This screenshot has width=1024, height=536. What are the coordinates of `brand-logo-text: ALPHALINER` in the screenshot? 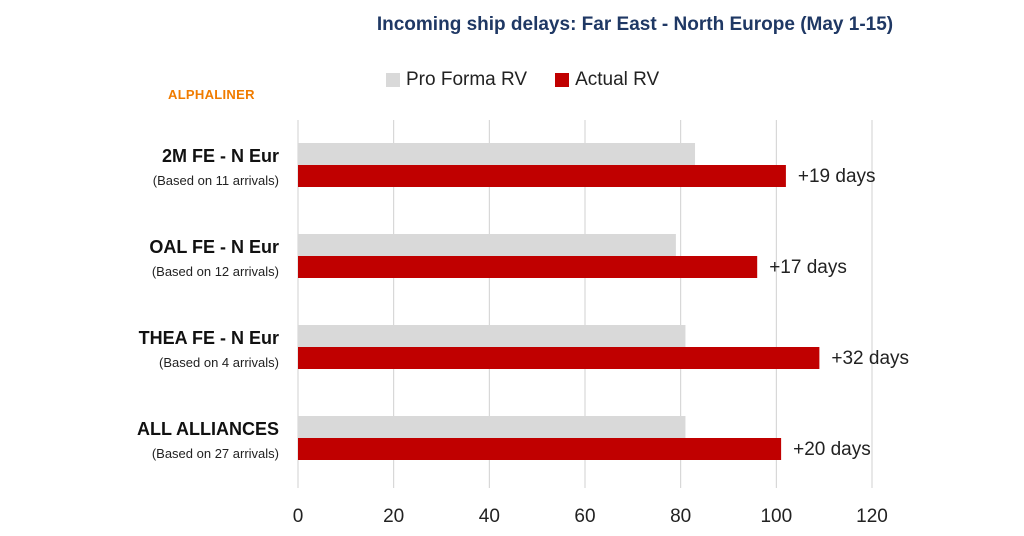 It's located at (211, 94).